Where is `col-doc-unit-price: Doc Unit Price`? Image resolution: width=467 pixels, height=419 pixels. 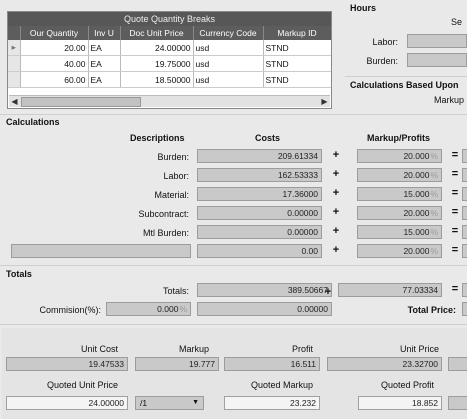 col-doc-unit-price: Doc Unit Price is located at coordinates (157, 33).